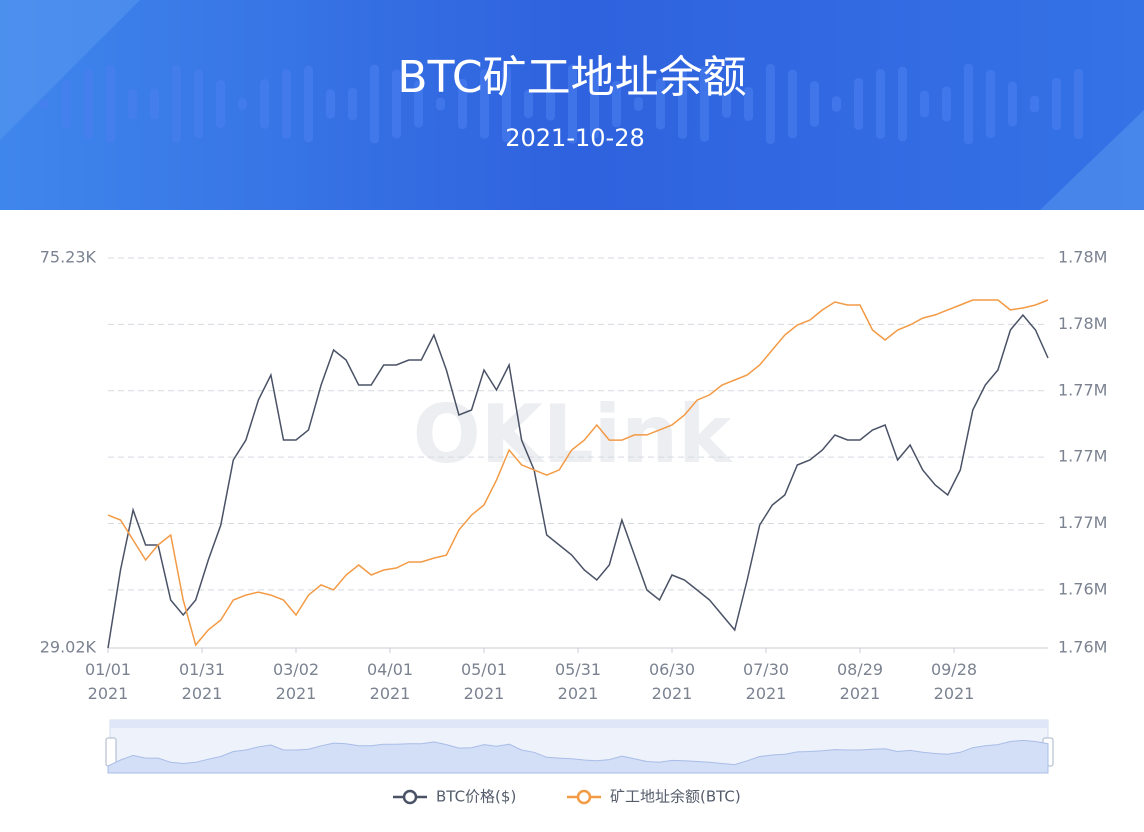 This screenshot has width=1144, height=832. Describe the element at coordinates (579, 724) in the screenshot. I see `zoom-bar` at that location.